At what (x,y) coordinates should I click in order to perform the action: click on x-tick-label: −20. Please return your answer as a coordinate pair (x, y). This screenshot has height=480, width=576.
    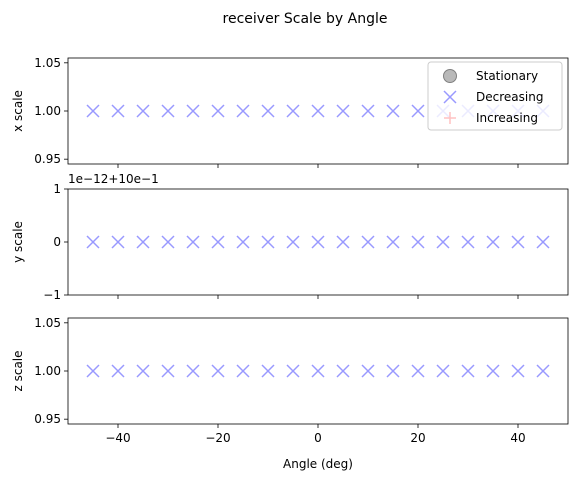
    Looking at the image, I should click on (217, 438).